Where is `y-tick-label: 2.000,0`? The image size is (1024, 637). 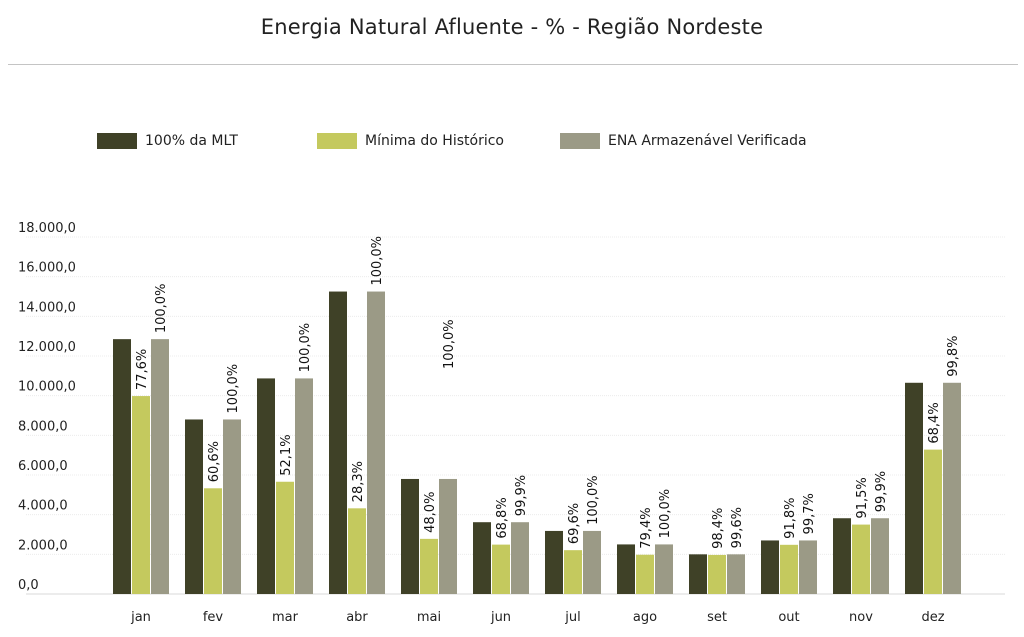 y-tick-label: 2.000,0 is located at coordinates (43, 545).